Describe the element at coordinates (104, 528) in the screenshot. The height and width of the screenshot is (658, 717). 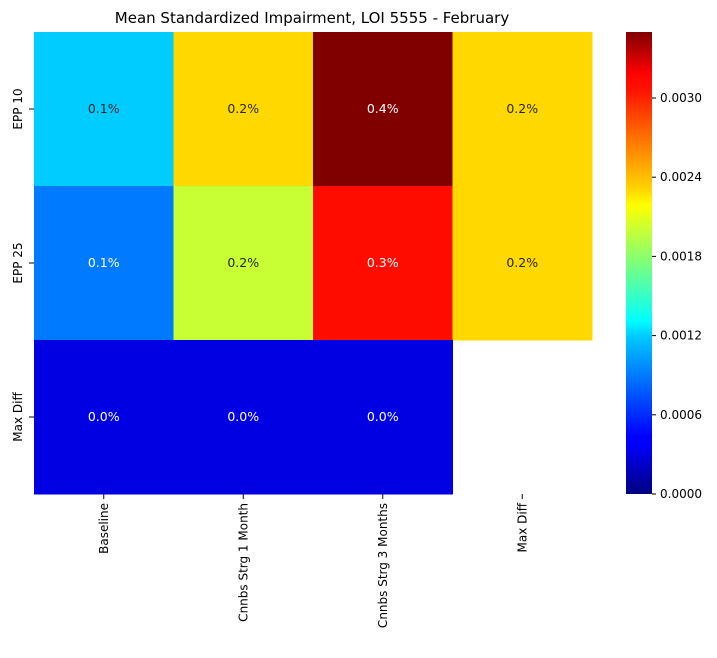
I see `x-tick-label: Baseline` at that location.